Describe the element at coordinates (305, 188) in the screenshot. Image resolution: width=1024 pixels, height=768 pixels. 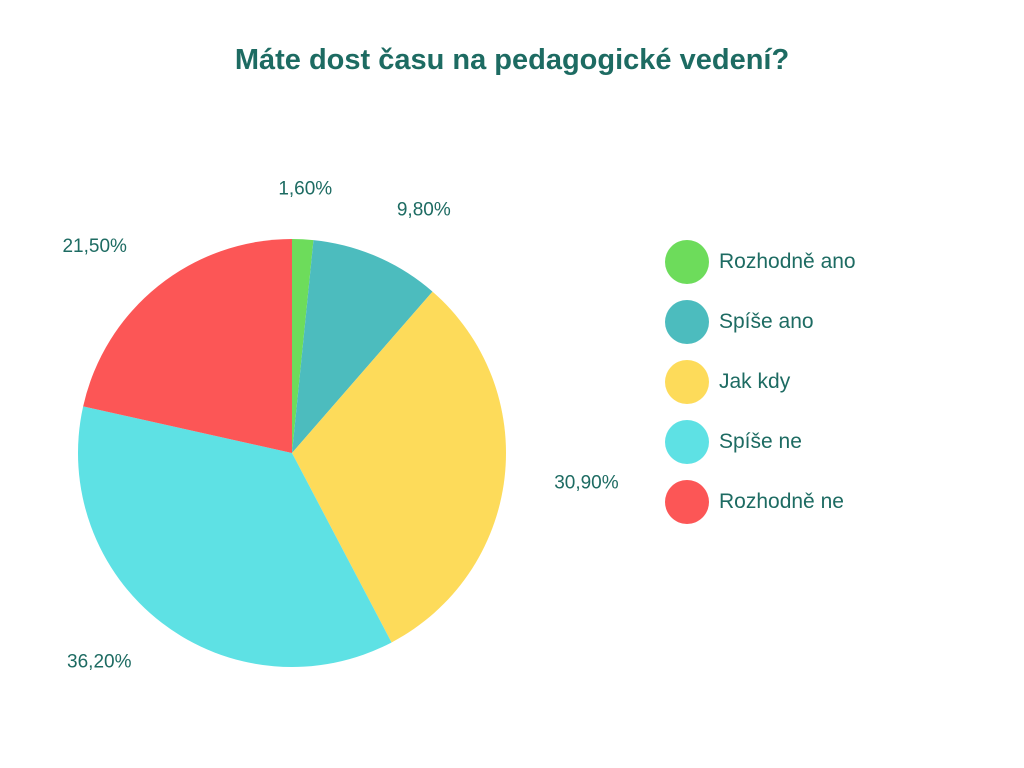
I see `data-label-rozhodne-ano: 1,60%` at that location.